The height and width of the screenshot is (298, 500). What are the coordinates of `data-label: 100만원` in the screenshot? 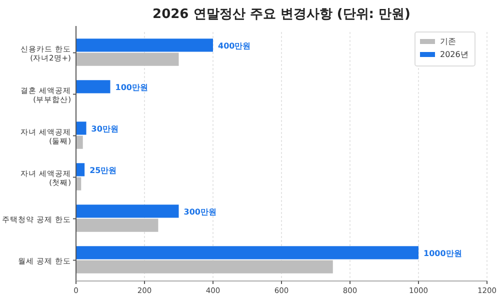 It's located at (131, 87).